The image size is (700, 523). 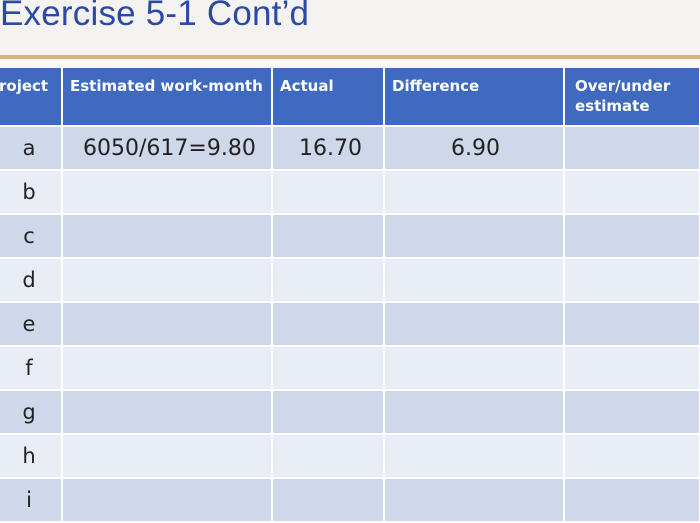 I want to click on cell-actual: 16.70, so click(x=328, y=148).